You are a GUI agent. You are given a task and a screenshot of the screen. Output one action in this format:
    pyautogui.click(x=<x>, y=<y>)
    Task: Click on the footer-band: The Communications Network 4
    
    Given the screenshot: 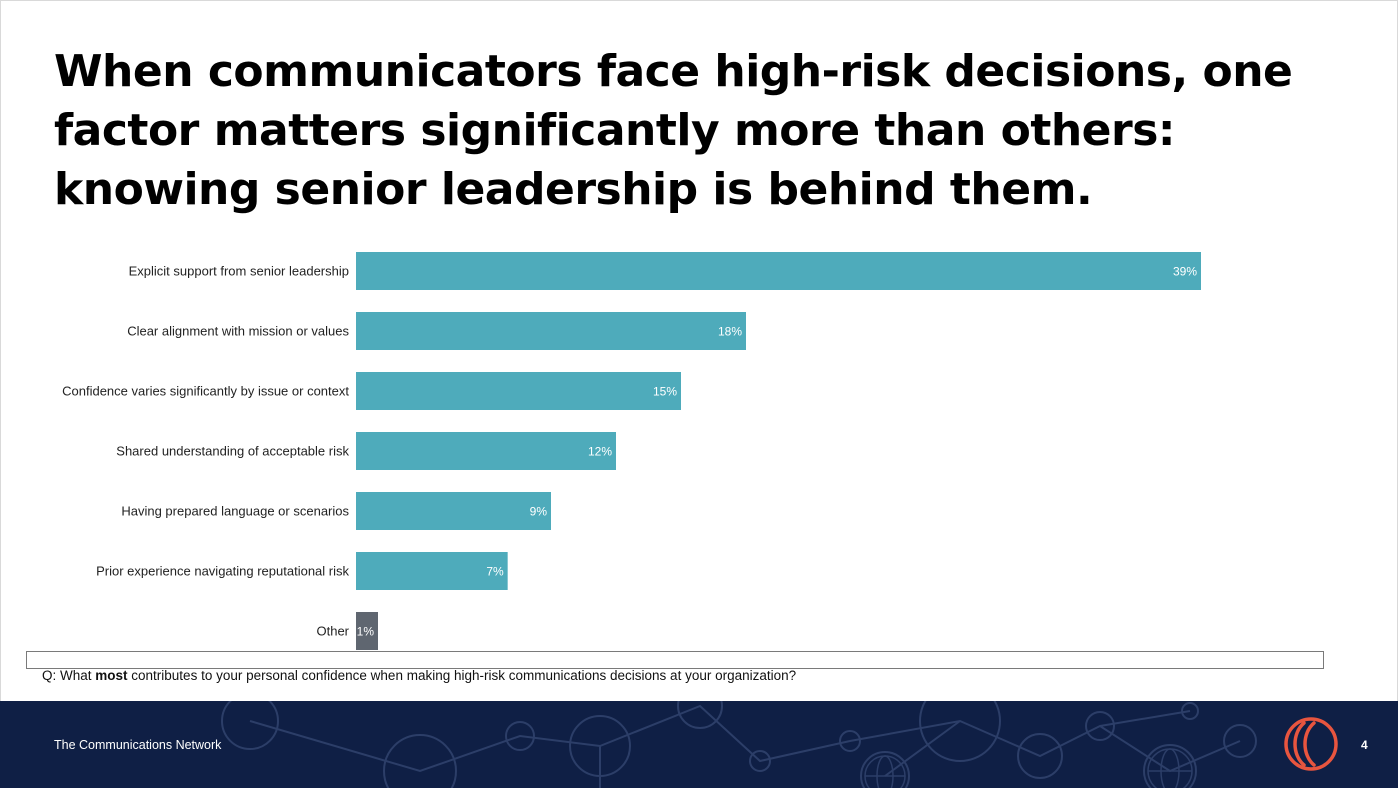 What is the action you would take?
    pyautogui.click(x=699, y=744)
    